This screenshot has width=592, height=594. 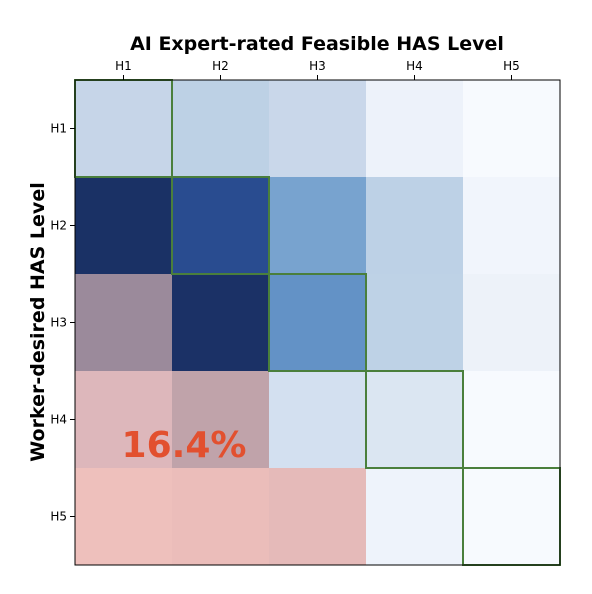 I want to click on y-tick-label-H3: H3, so click(x=58, y=323).